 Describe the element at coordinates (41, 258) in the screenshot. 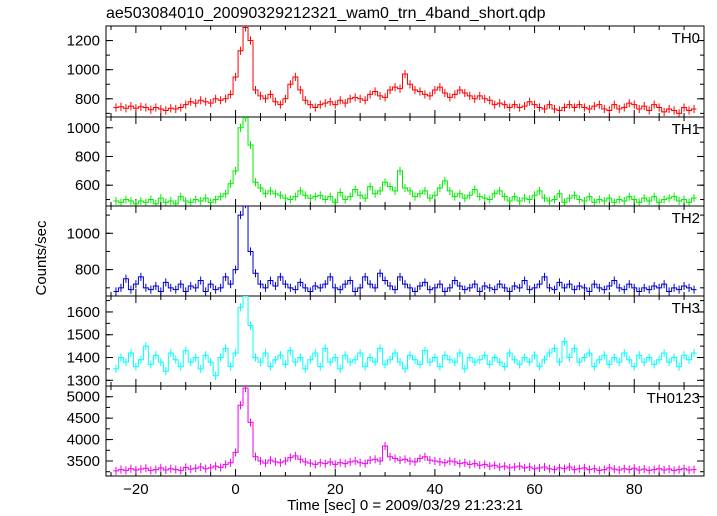

I see `y-axis-title: Counts/sec` at that location.